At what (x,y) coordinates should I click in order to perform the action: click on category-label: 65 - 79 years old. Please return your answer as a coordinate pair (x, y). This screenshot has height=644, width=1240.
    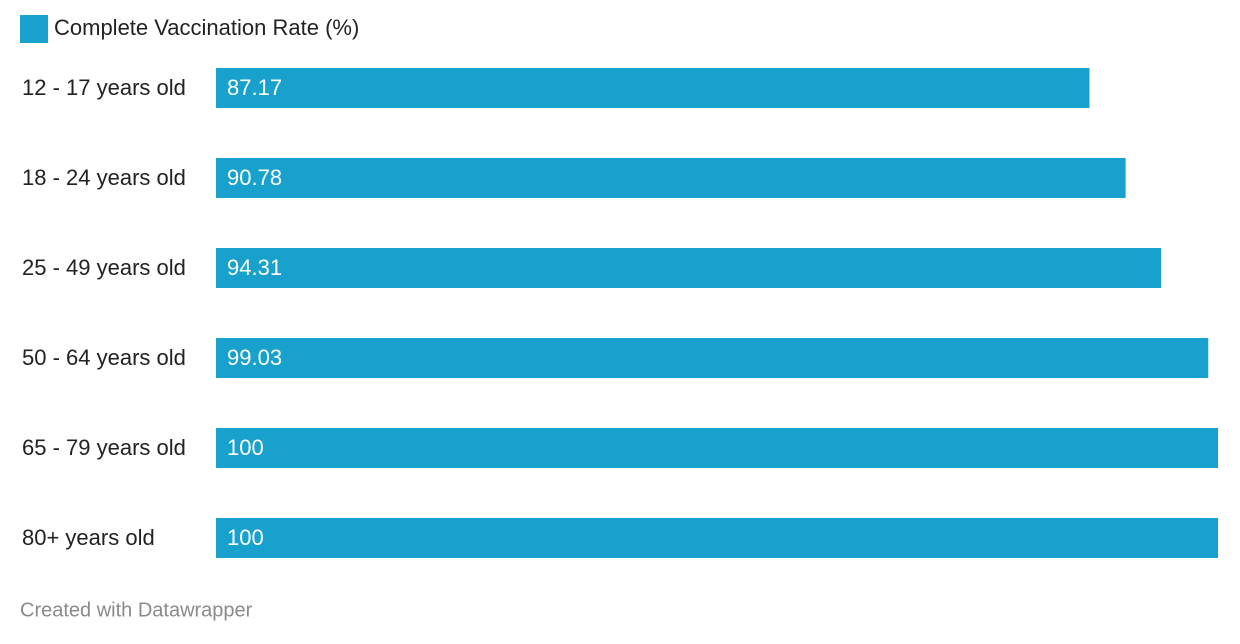
    Looking at the image, I should click on (104, 447).